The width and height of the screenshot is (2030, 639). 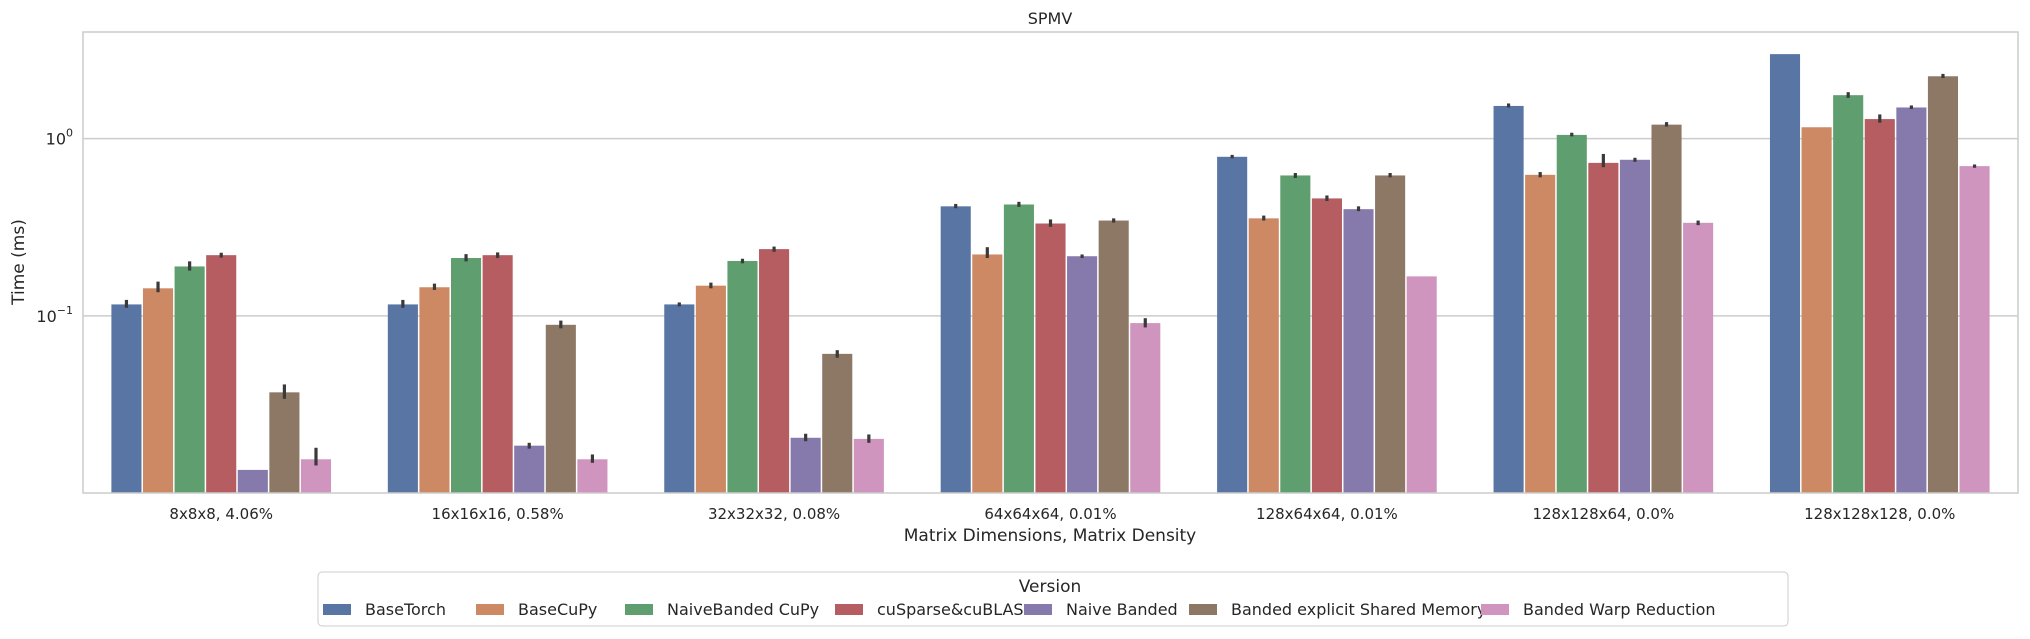 I want to click on legend-frame, so click(x=1053, y=599).